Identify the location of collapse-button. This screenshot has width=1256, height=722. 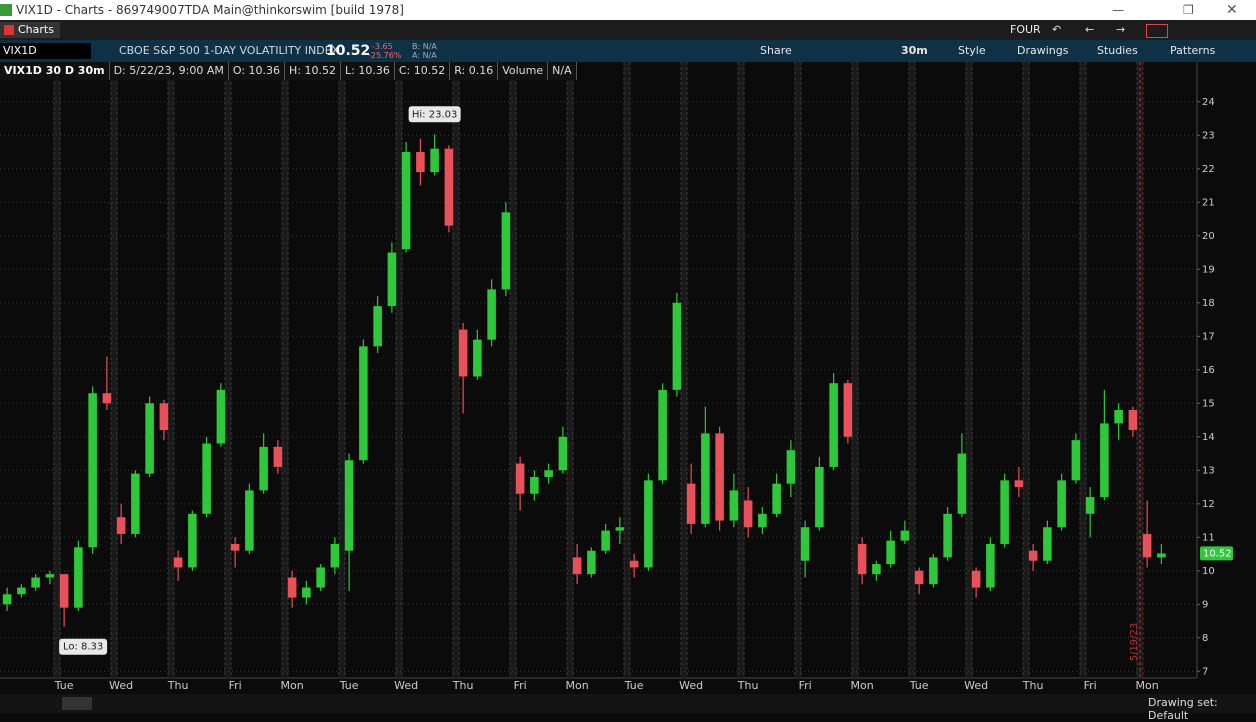
(77, 703).